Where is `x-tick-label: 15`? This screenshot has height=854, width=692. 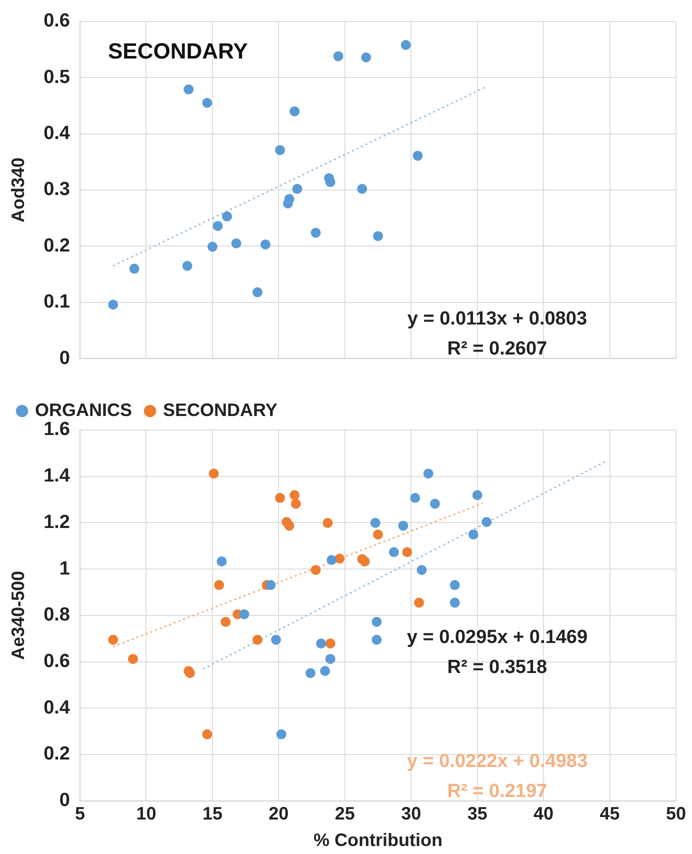 x-tick-label: 15 is located at coordinates (212, 814).